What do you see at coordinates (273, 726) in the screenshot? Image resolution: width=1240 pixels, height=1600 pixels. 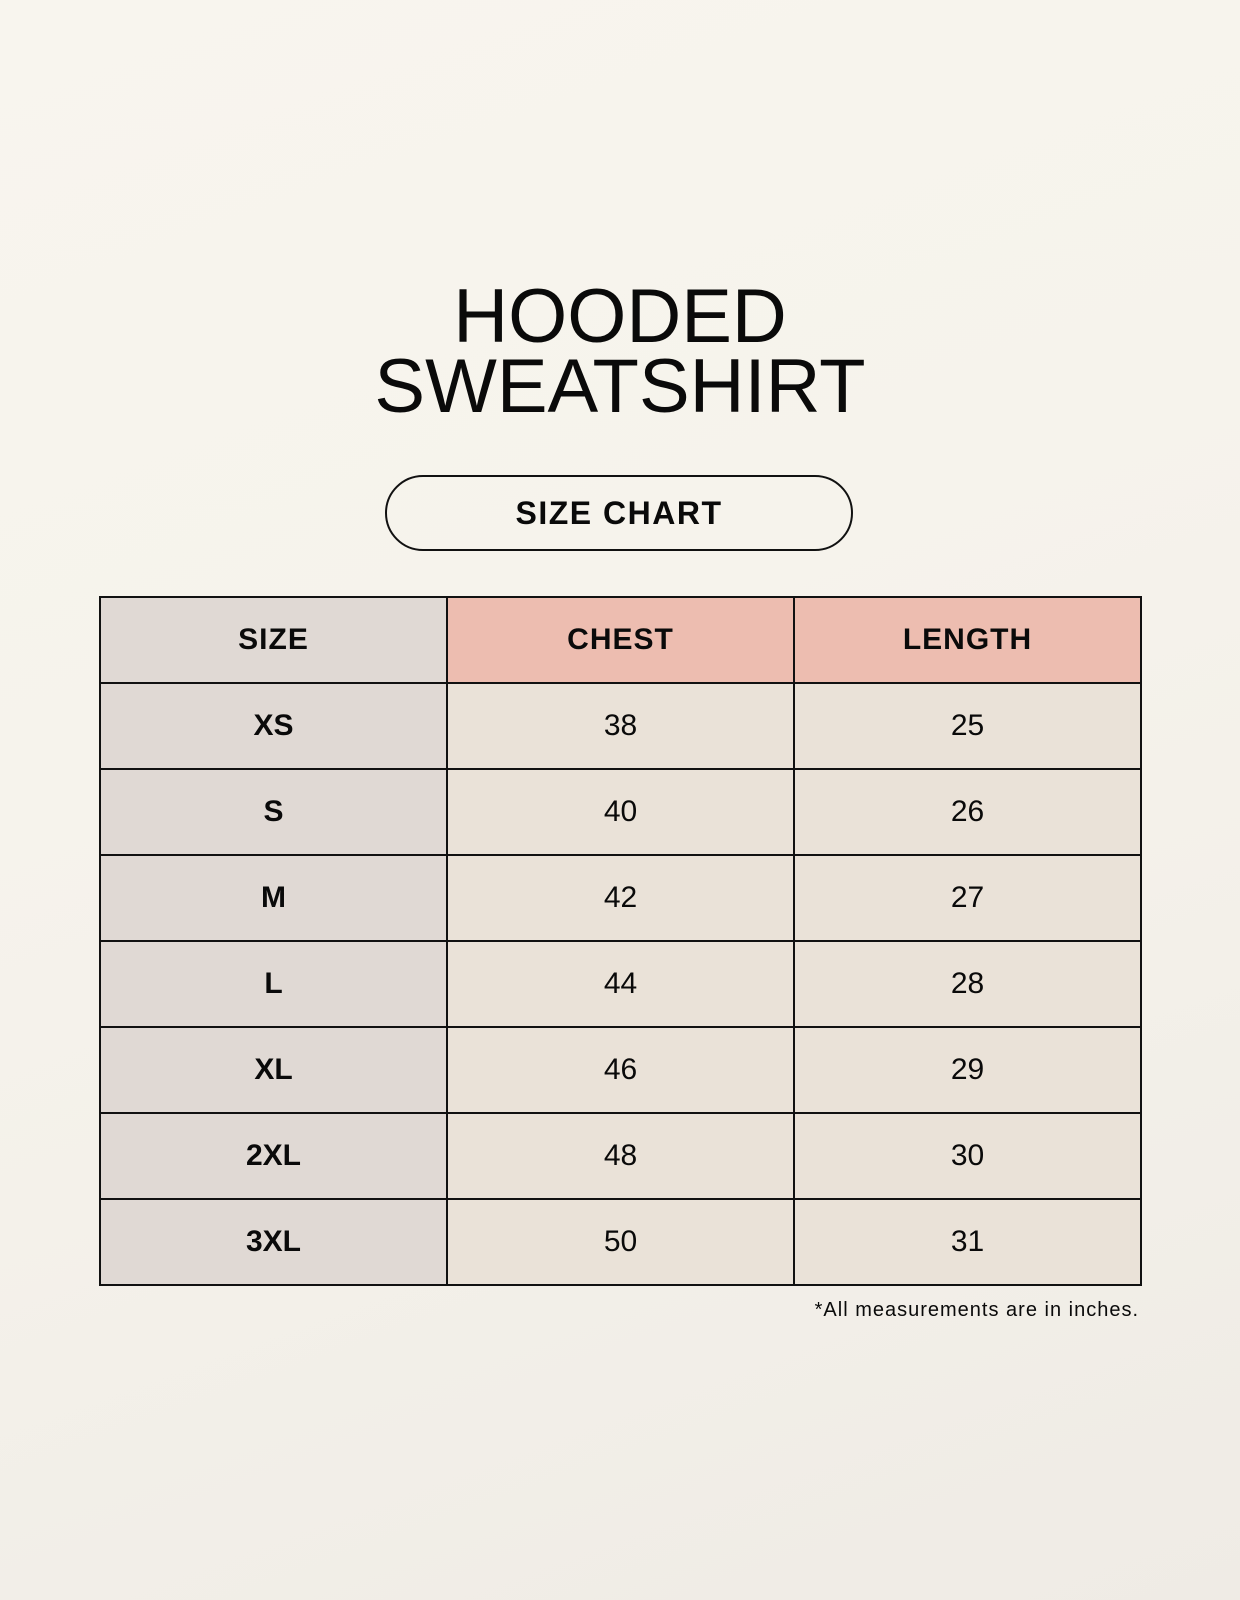 I see `cell-size: XS` at bounding box center [273, 726].